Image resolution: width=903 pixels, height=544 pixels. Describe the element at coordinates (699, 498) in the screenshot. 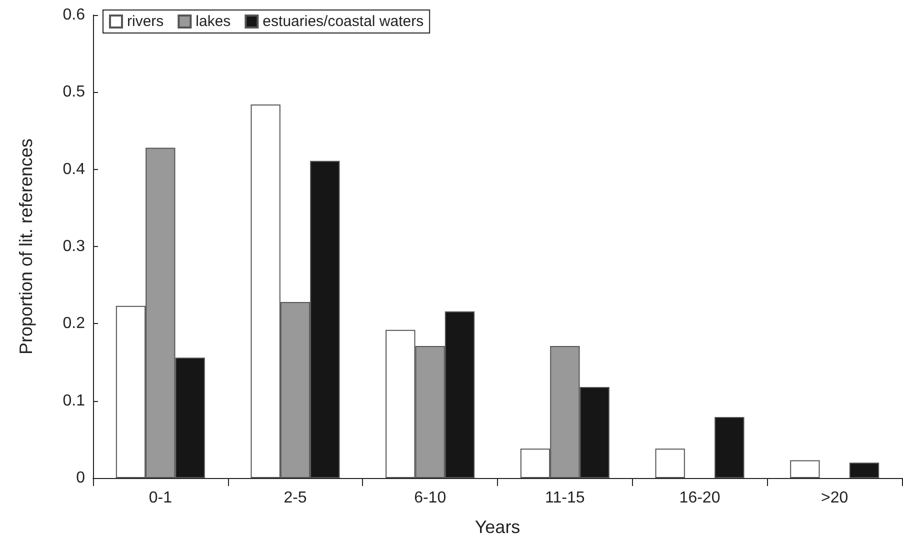

I see `x-tick-label: 16-20` at that location.